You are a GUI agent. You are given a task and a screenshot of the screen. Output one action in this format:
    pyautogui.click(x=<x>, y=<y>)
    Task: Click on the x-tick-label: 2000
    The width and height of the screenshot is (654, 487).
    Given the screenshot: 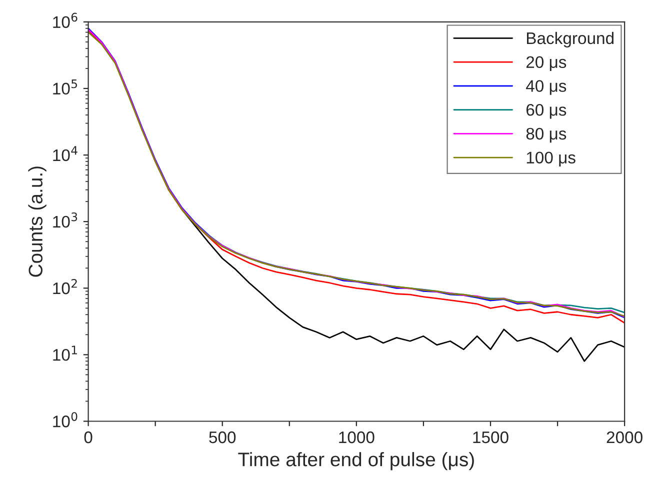 What is the action you would take?
    pyautogui.click(x=624, y=437)
    